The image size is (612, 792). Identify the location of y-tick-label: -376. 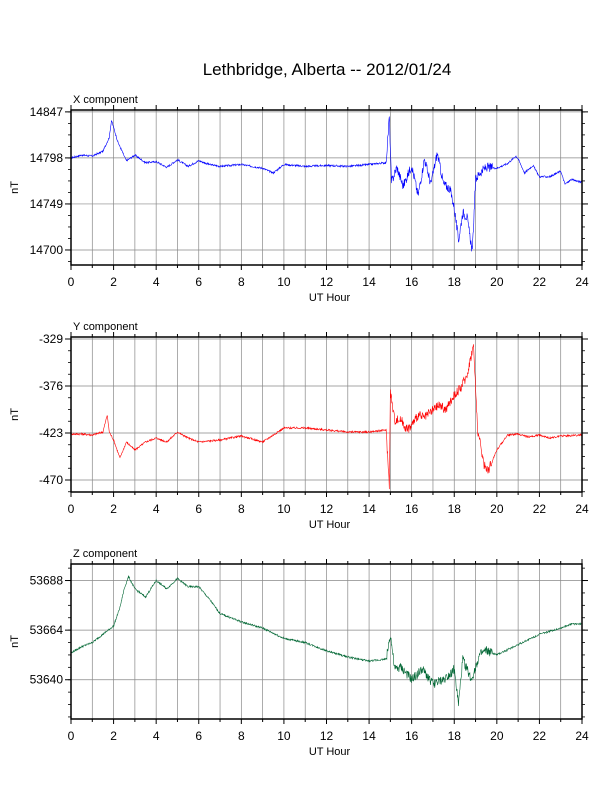
(51, 386).